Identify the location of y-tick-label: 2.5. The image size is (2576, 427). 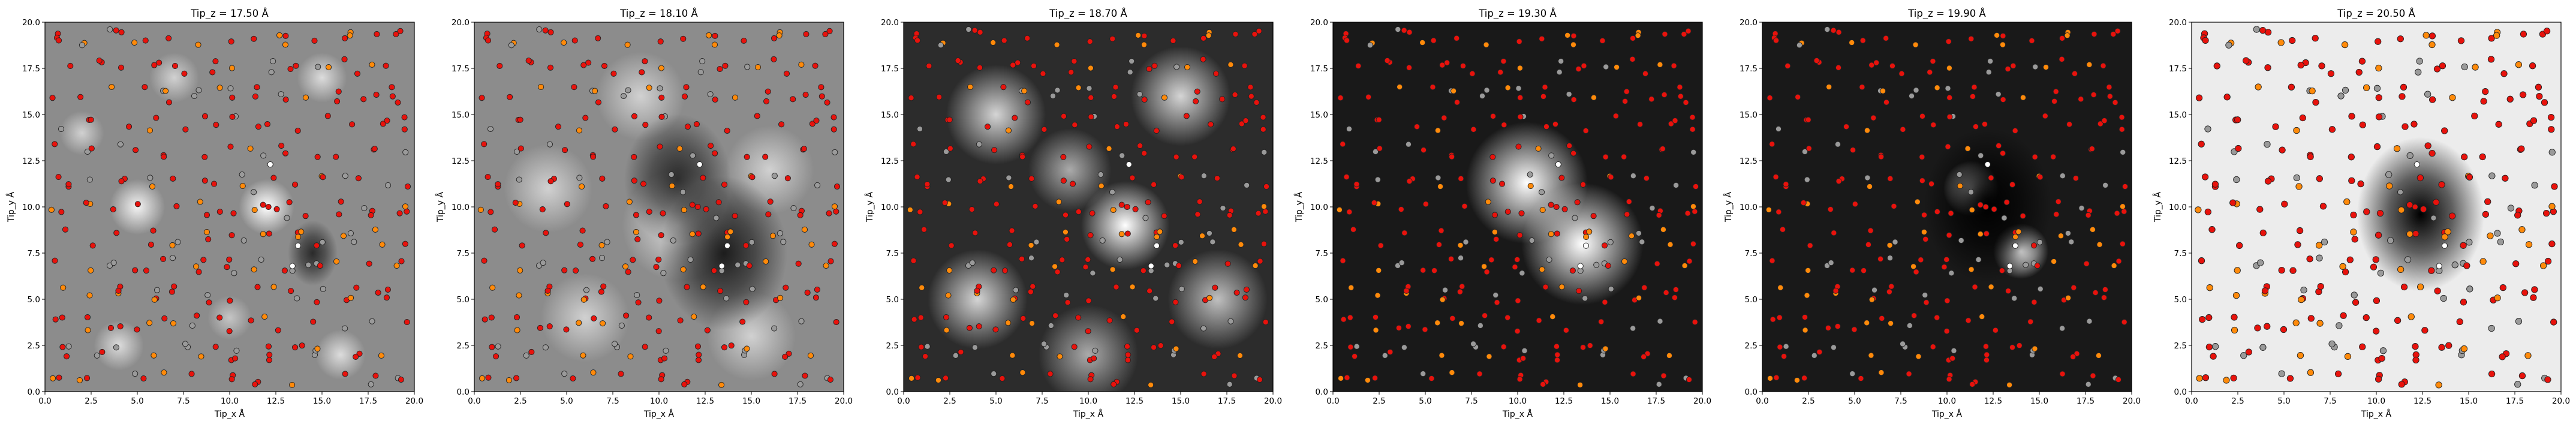
(892, 346).